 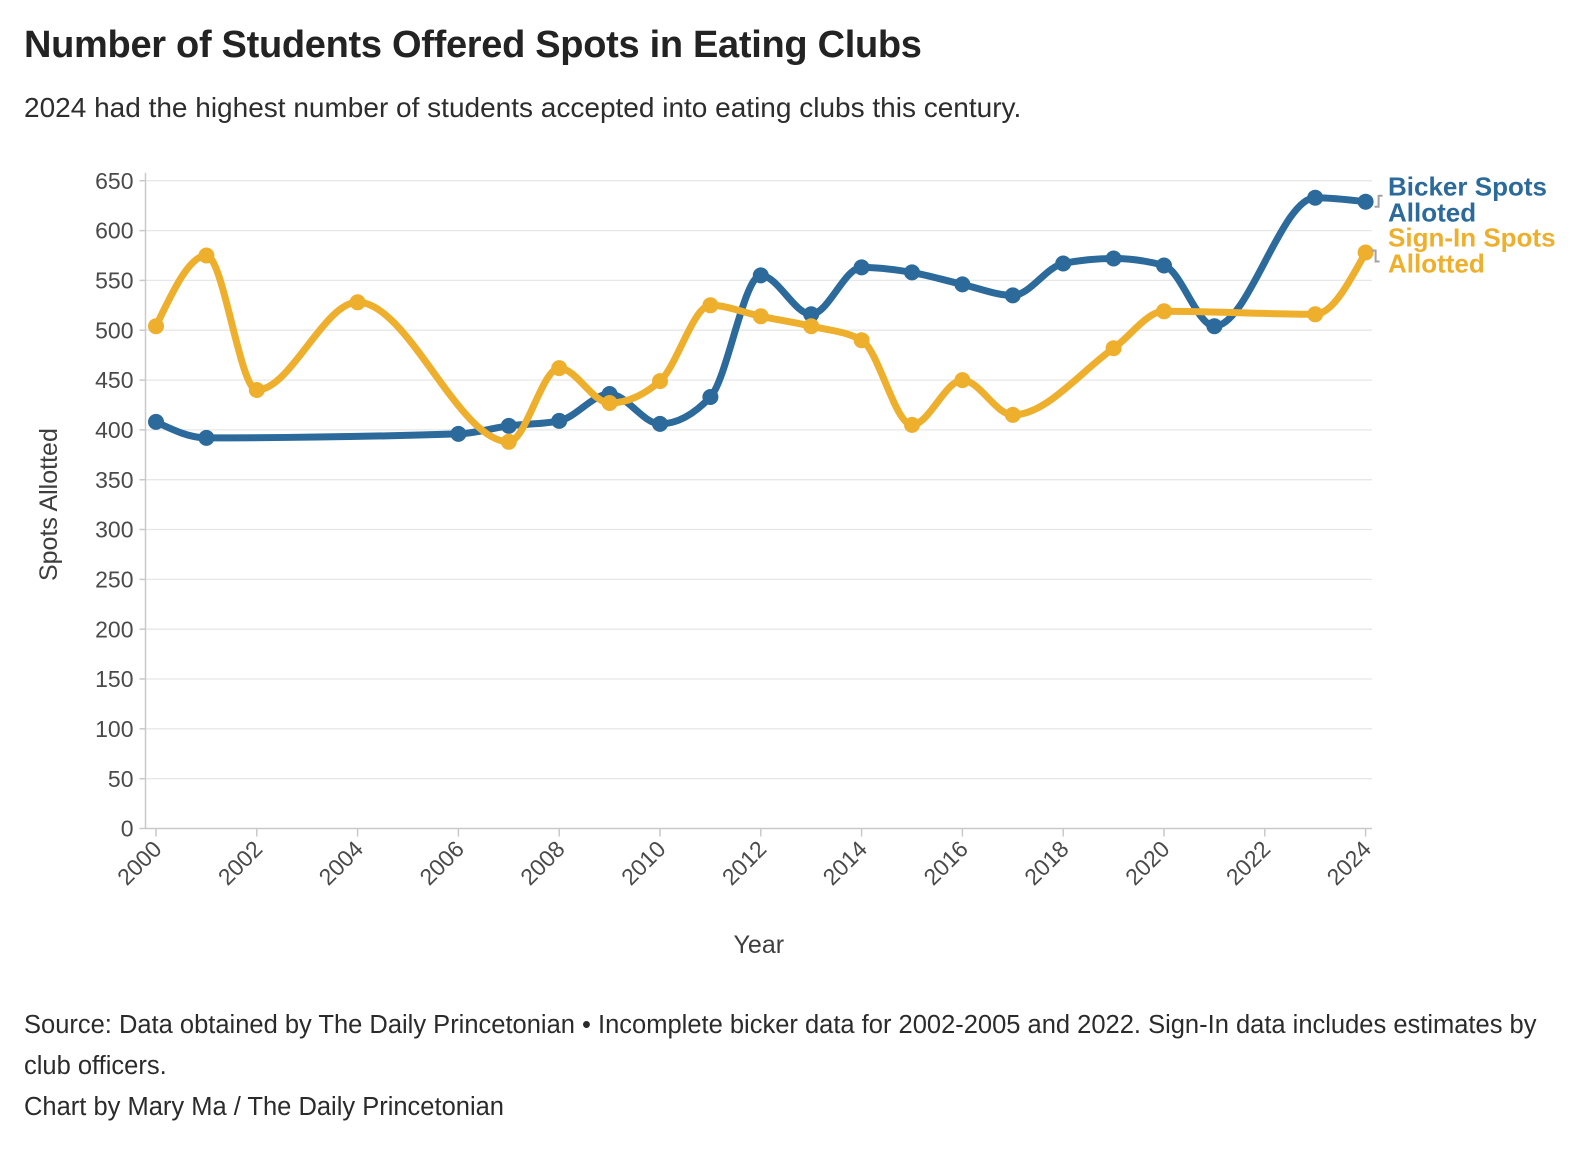 I want to click on y-tick-label: 550, so click(x=114, y=280).